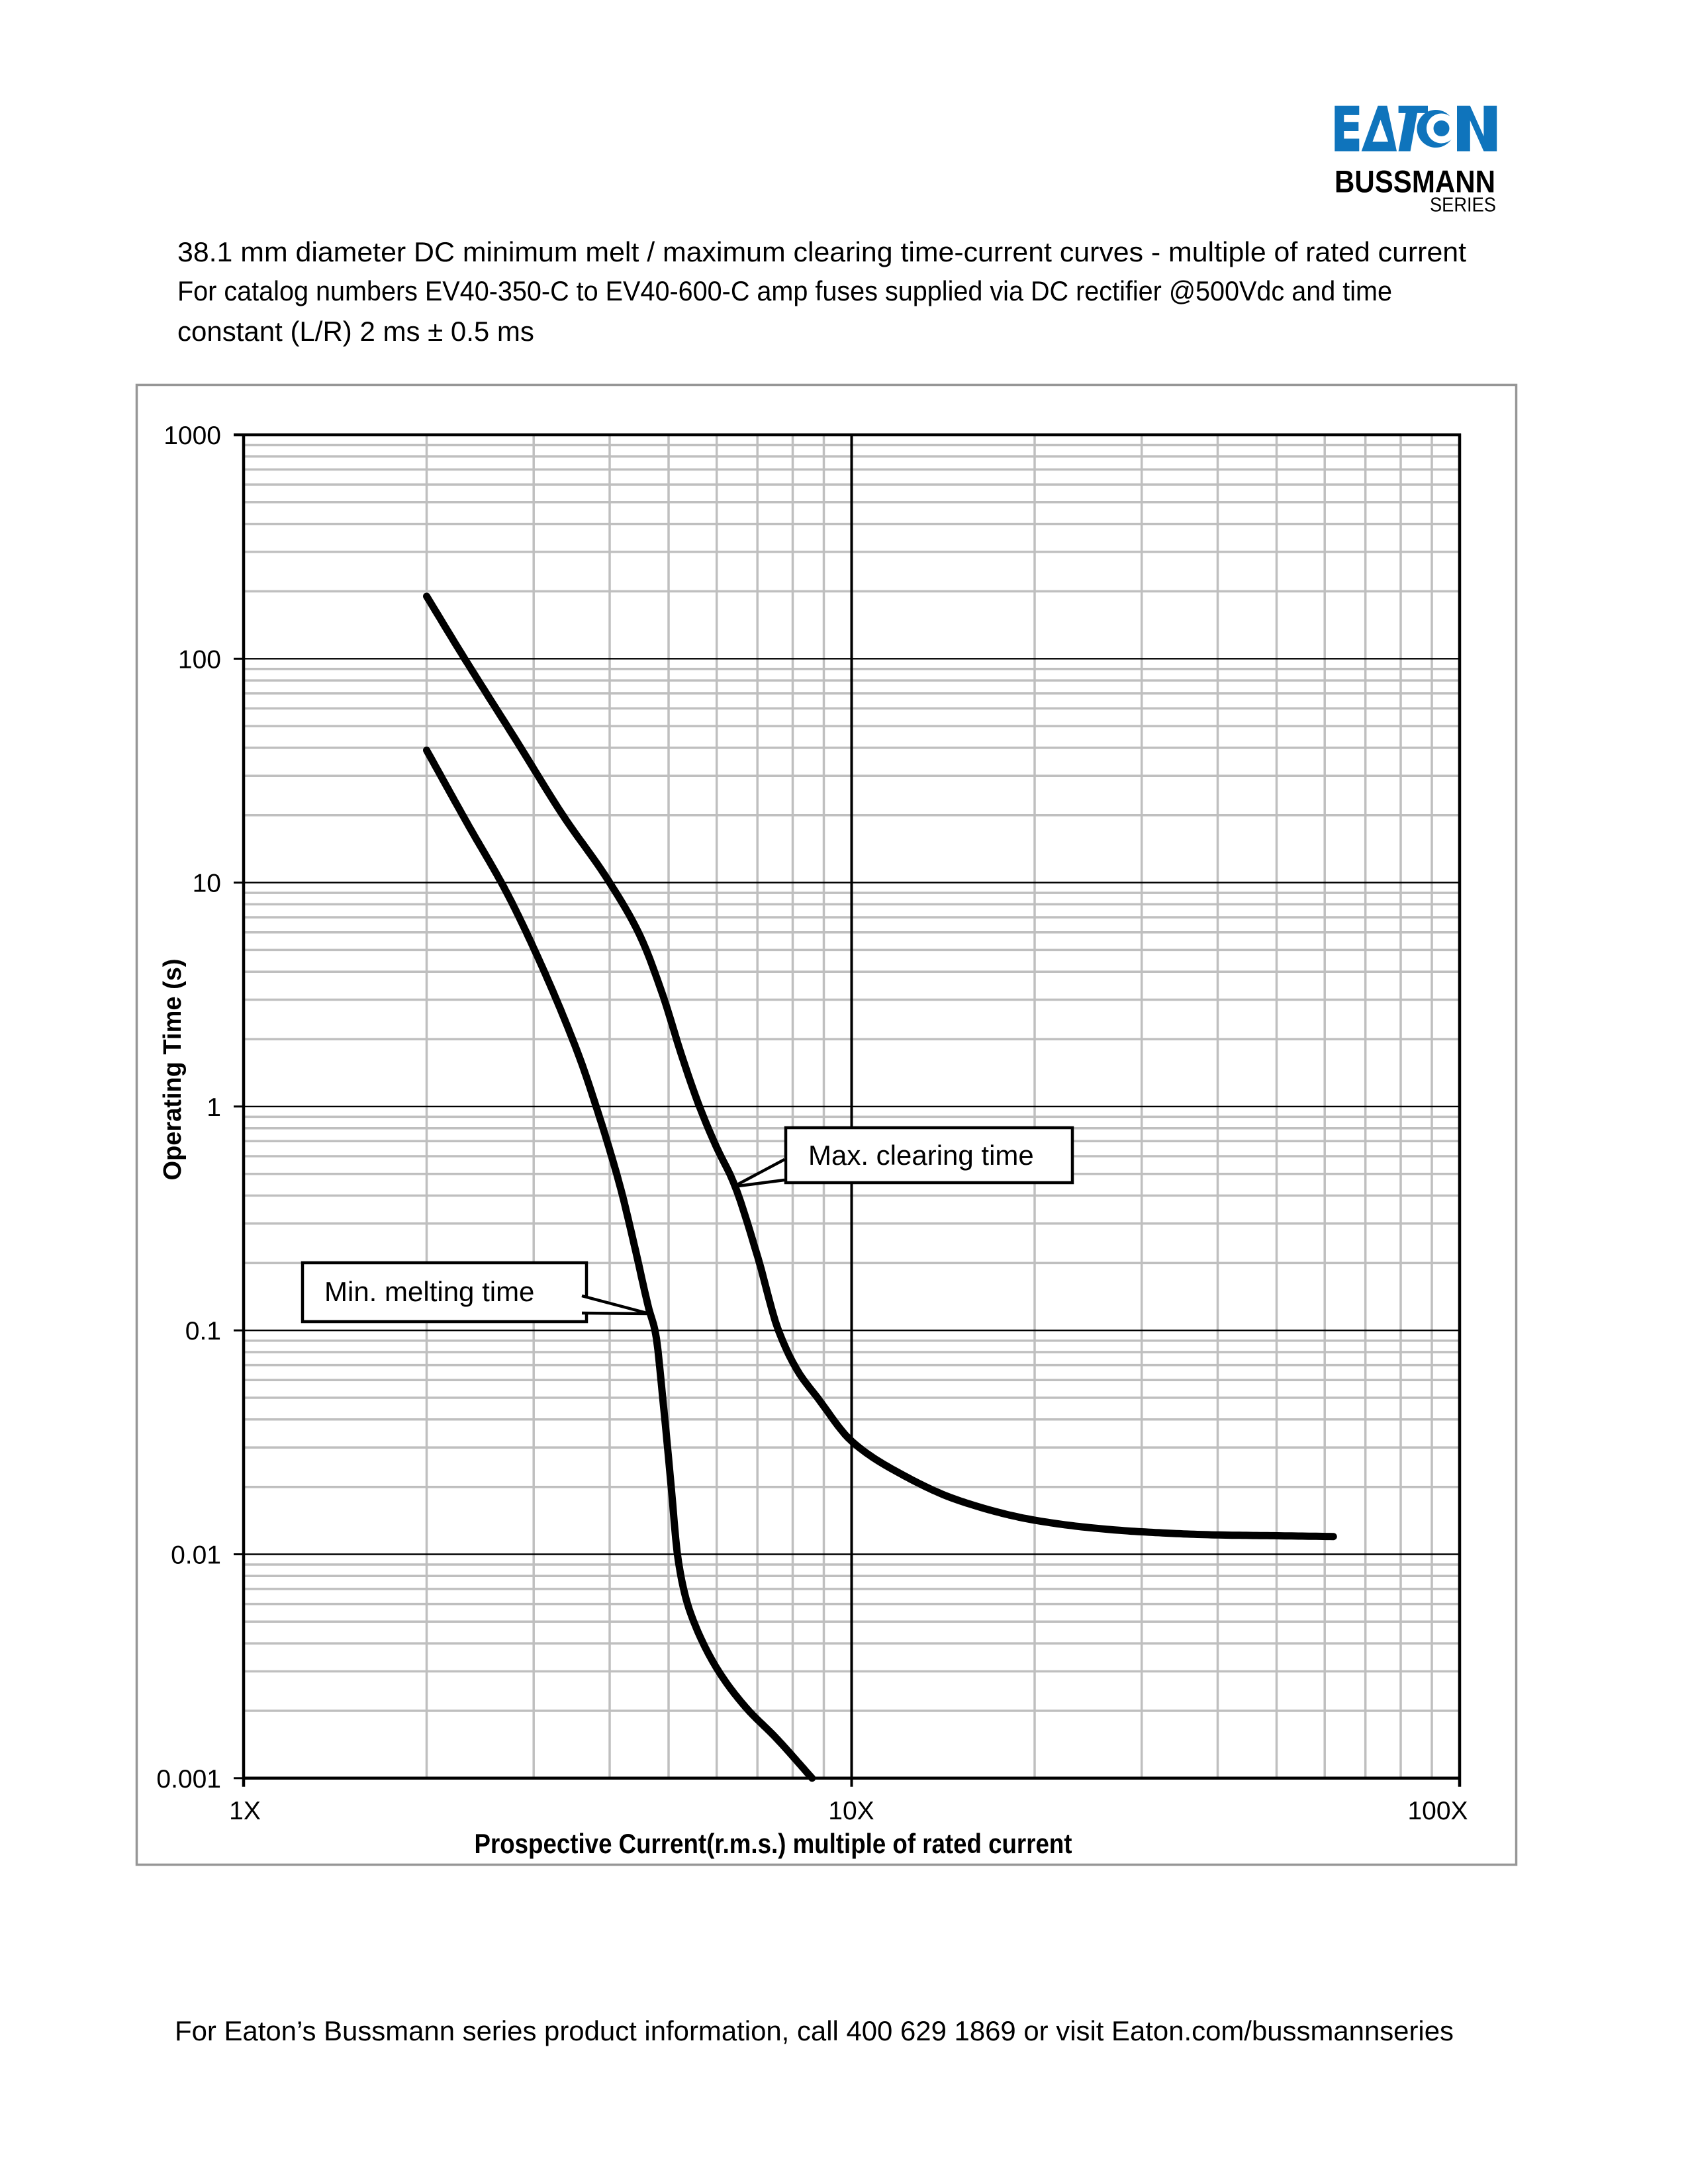 Image resolution: width=1688 pixels, height=2184 pixels. Describe the element at coordinates (196, 1555) in the screenshot. I see `svg-text: 0.01` at that location.